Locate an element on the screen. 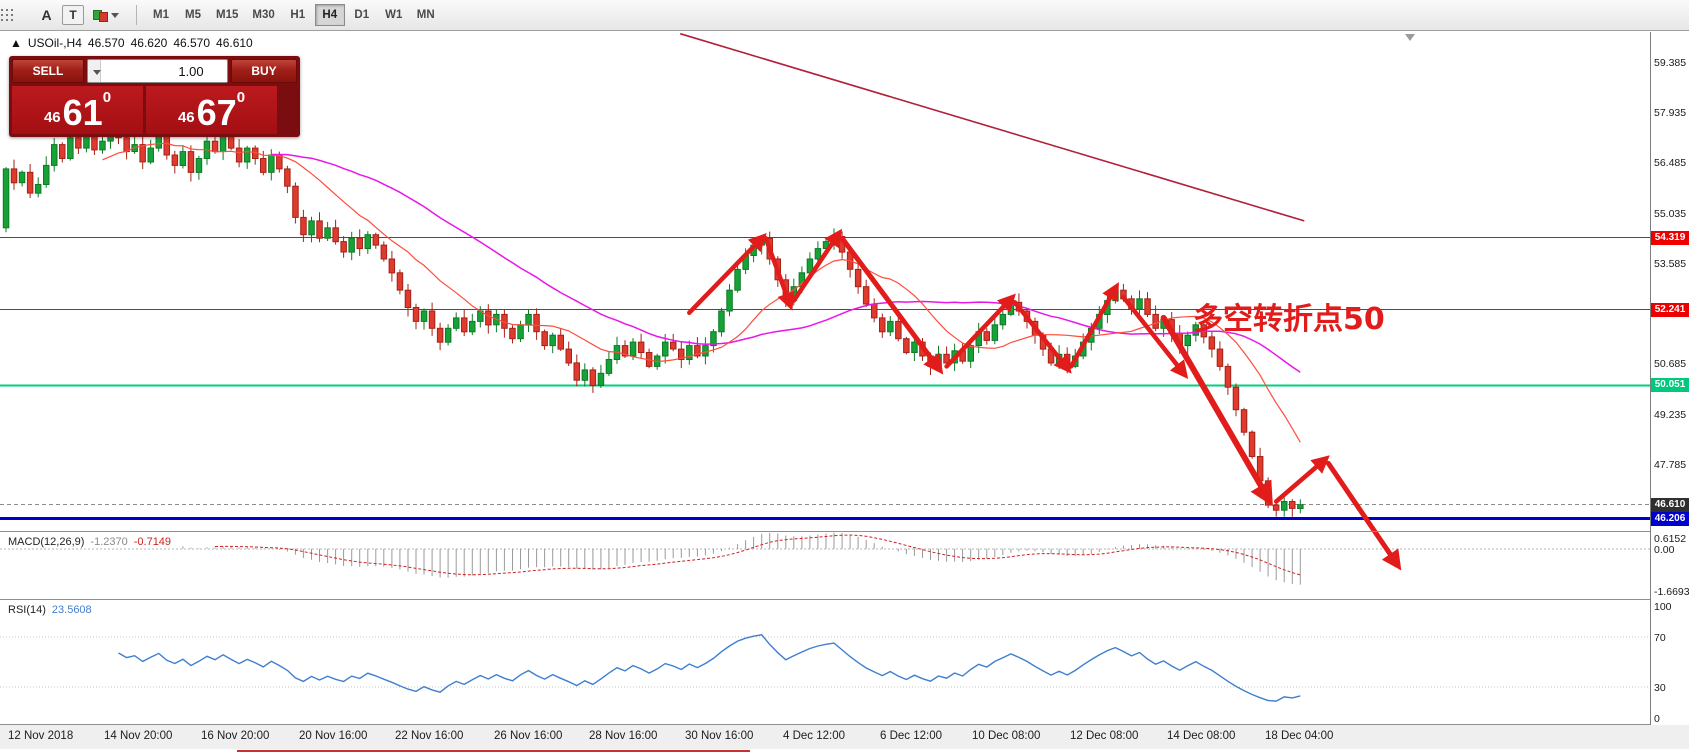  status-strip is located at coordinates (844, 751).